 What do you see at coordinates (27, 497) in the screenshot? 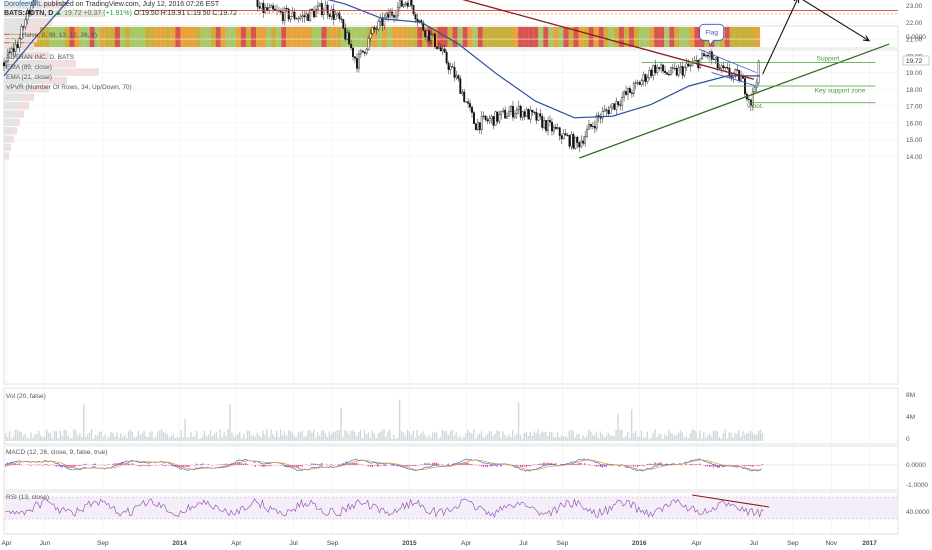
I see `rsi-label: RSI (13, close)` at bounding box center [27, 497].